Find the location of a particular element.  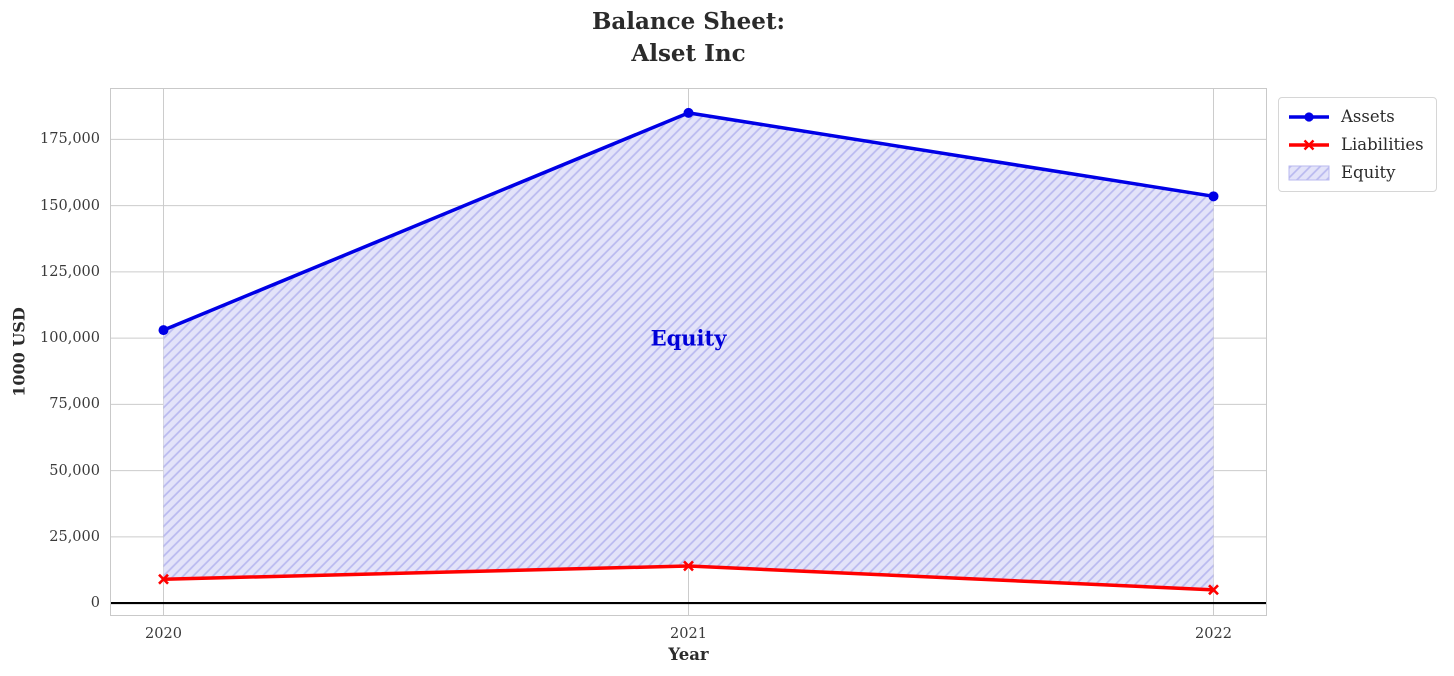

legend: Assets Liabilities Equity is located at coordinates (1357, 144).